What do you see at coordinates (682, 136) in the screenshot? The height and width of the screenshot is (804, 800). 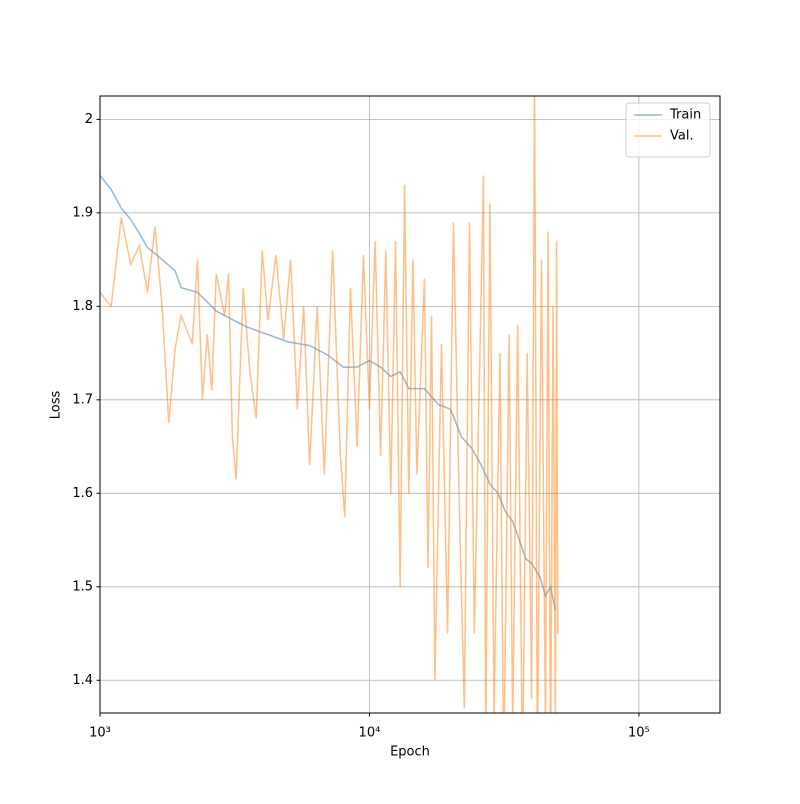 I see `legend-label: Val.` at bounding box center [682, 136].